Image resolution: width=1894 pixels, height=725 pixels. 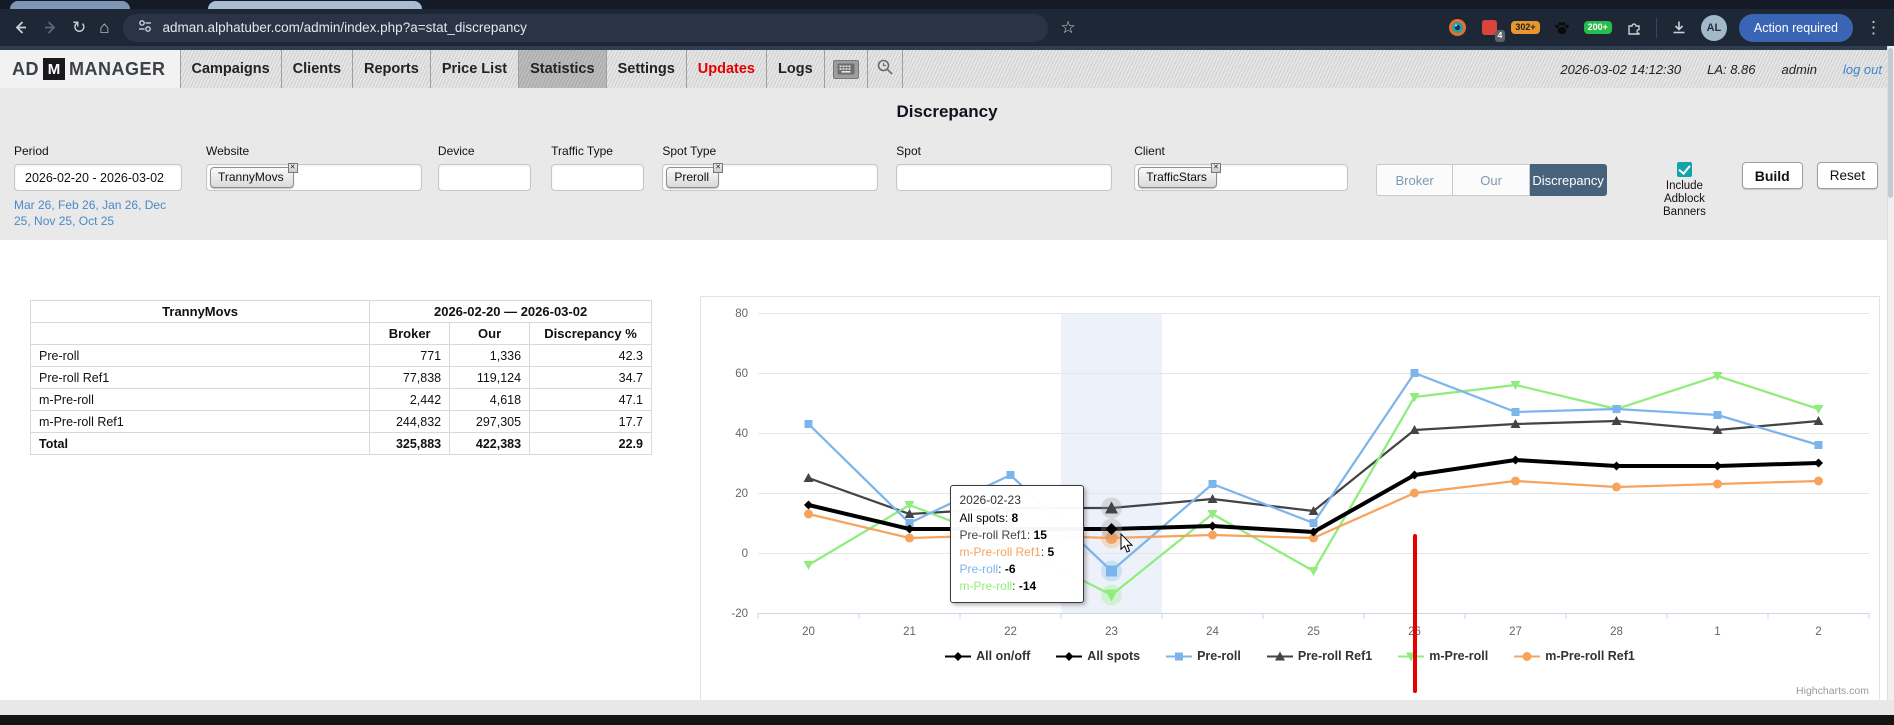 I want to click on site-info-icon, so click(x=145, y=27).